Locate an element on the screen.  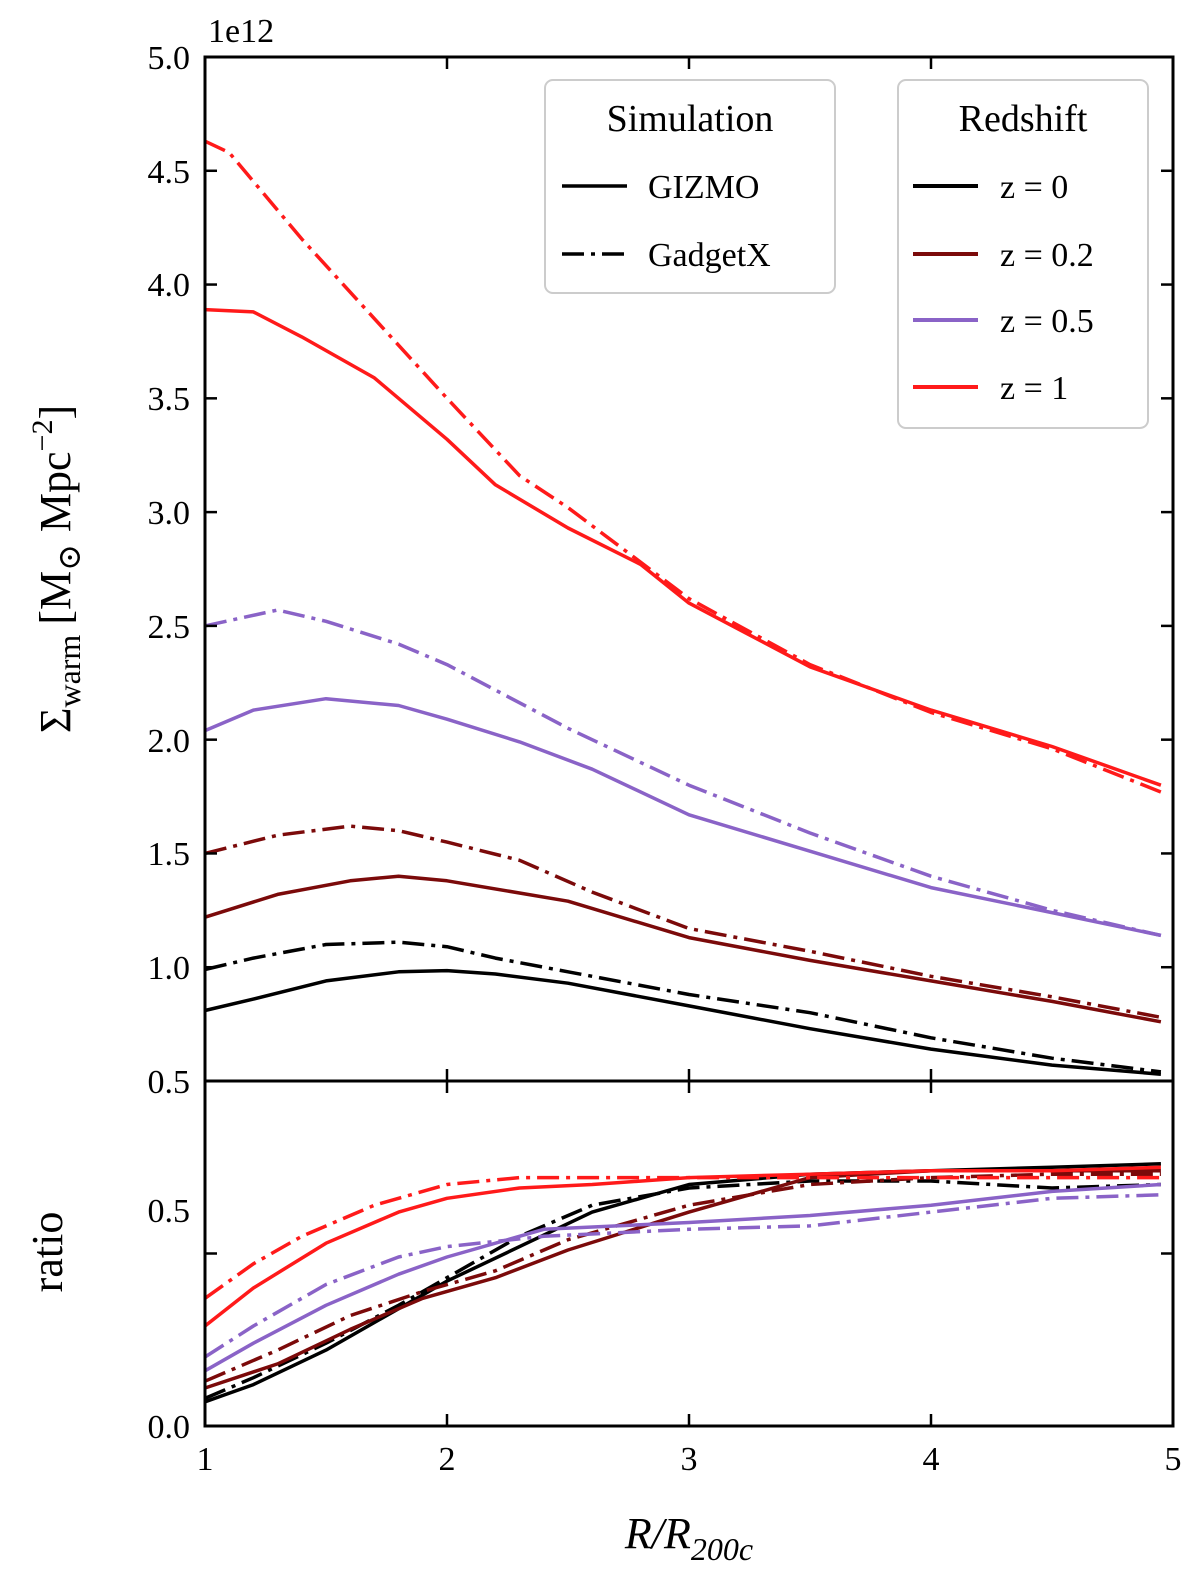
legend-z02-label: z = 0.2 is located at coordinates (1047, 255).